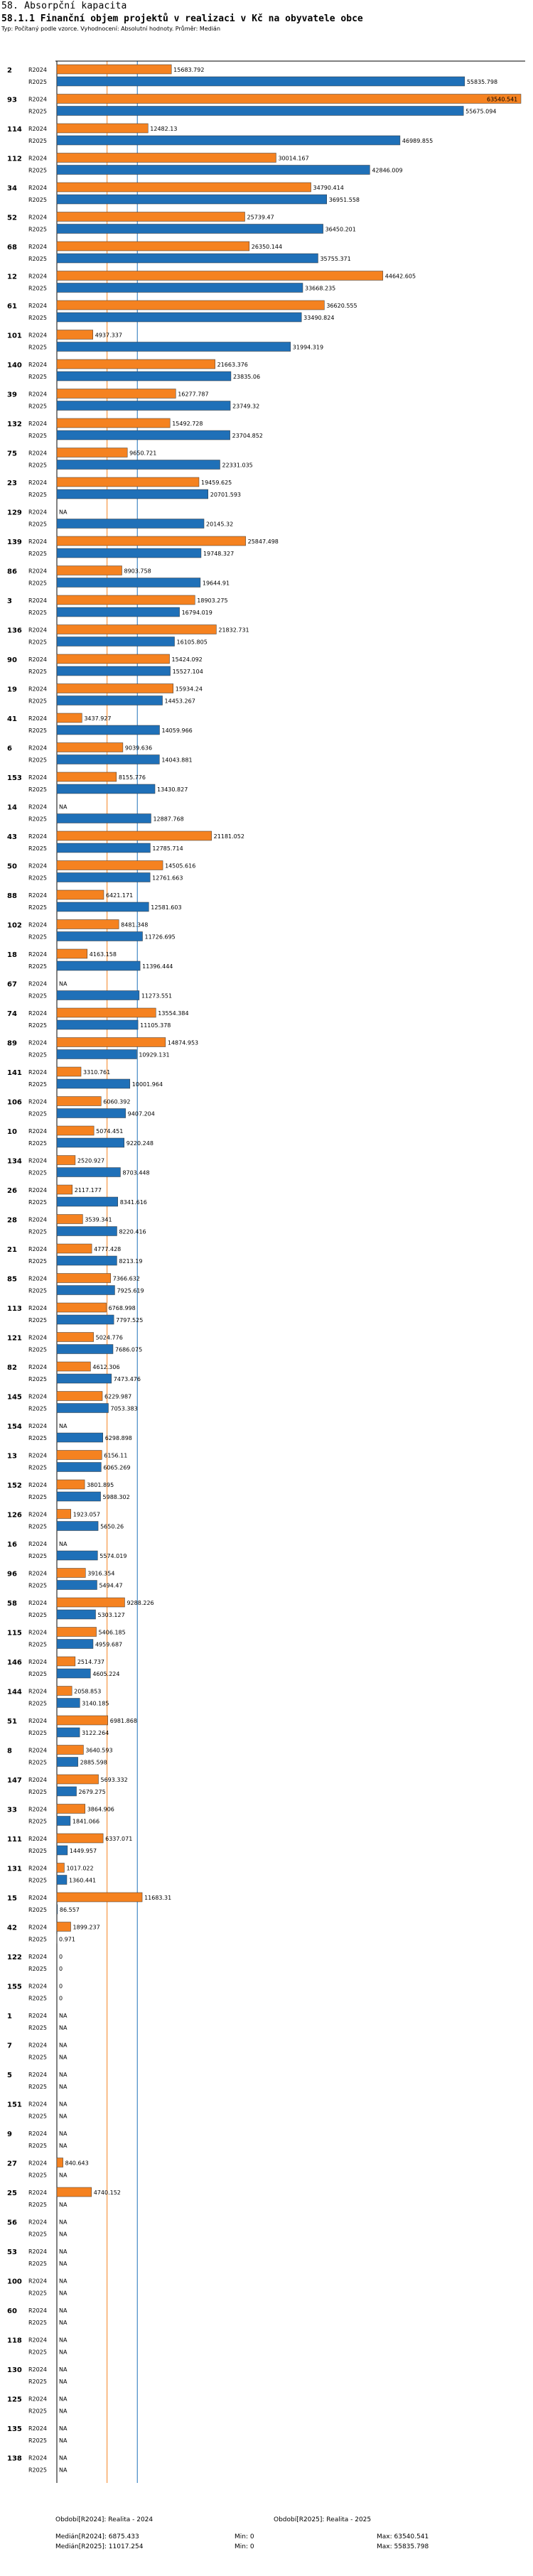  What do you see at coordinates (98, 1751) in the screenshot?
I see `r2024-value-label: 3640.593` at bounding box center [98, 1751].